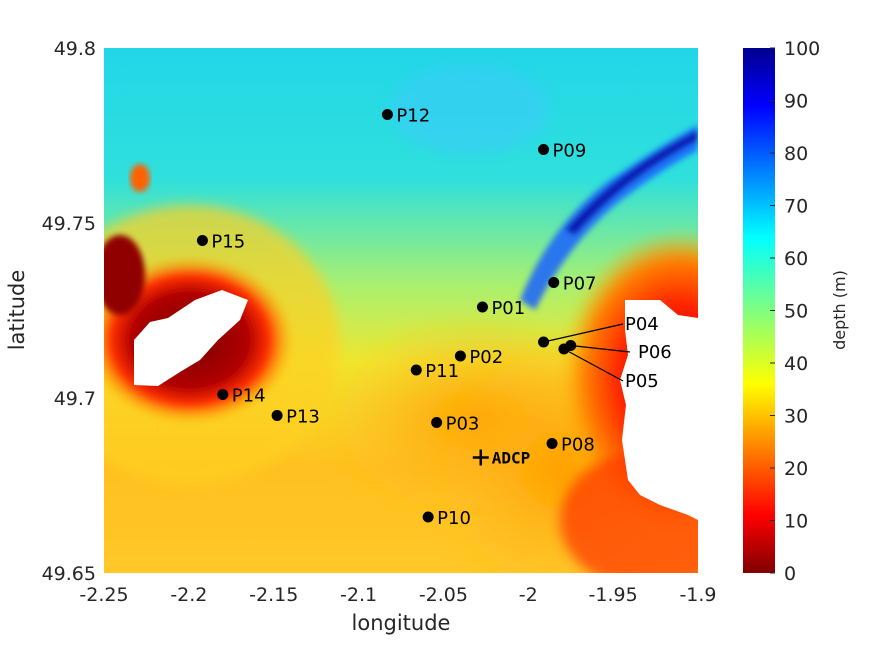  What do you see at coordinates (188, 595) in the screenshot?
I see `x-tick-label: -2.2` at bounding box center [188, 595].